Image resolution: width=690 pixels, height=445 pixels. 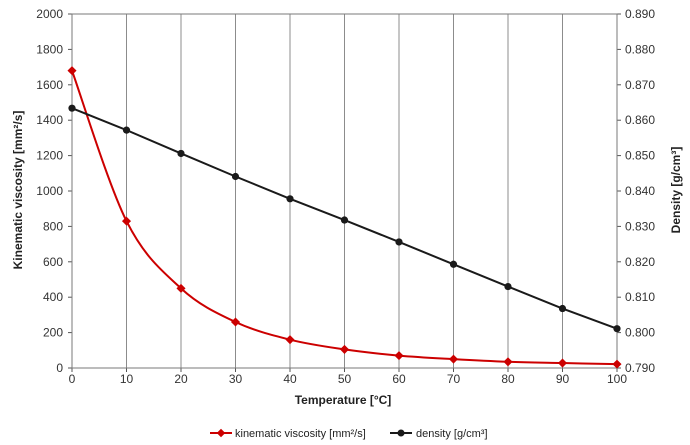 I want to click on y2-tick-label: 0.790, so click(x=640, y=368).